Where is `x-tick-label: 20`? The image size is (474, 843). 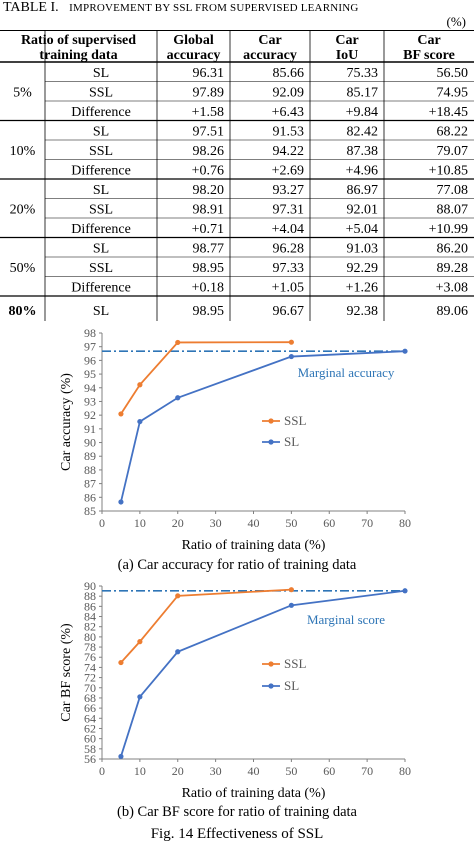
x-tick-label: 20 is located at coordinates (178, 523).